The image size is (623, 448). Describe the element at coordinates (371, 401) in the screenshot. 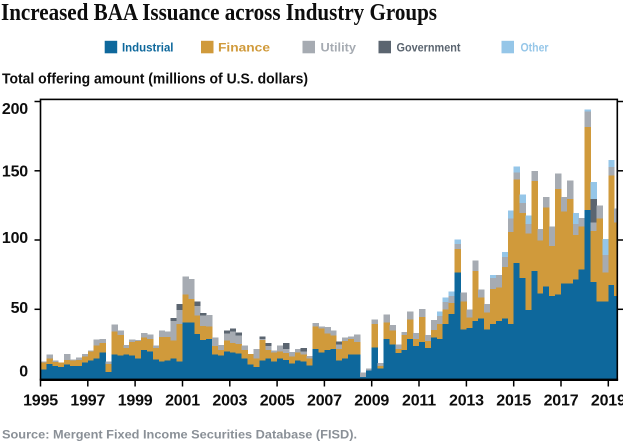

I see `svg-text: 2009` at that location.